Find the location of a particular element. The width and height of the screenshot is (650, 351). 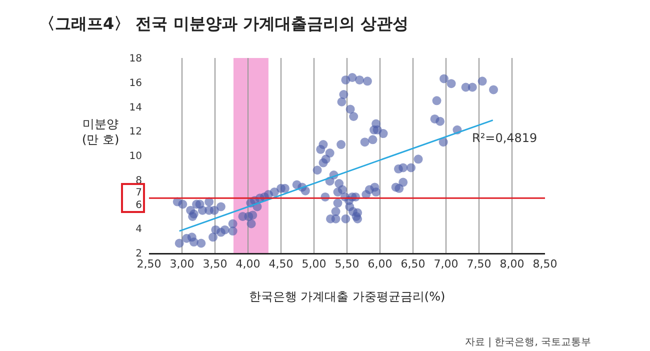

x-tick-label: 8,50 is located at coordinates (545, 264).